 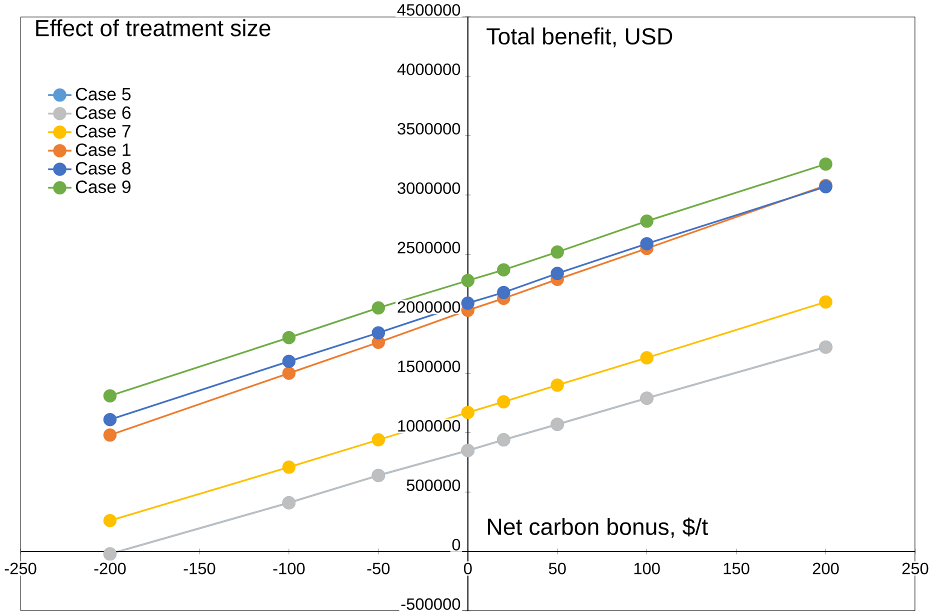 What do you see at coordinates (456, 544) in the screenshot?
I see `y-tick-label: 0` at bounding box center [456, 544].